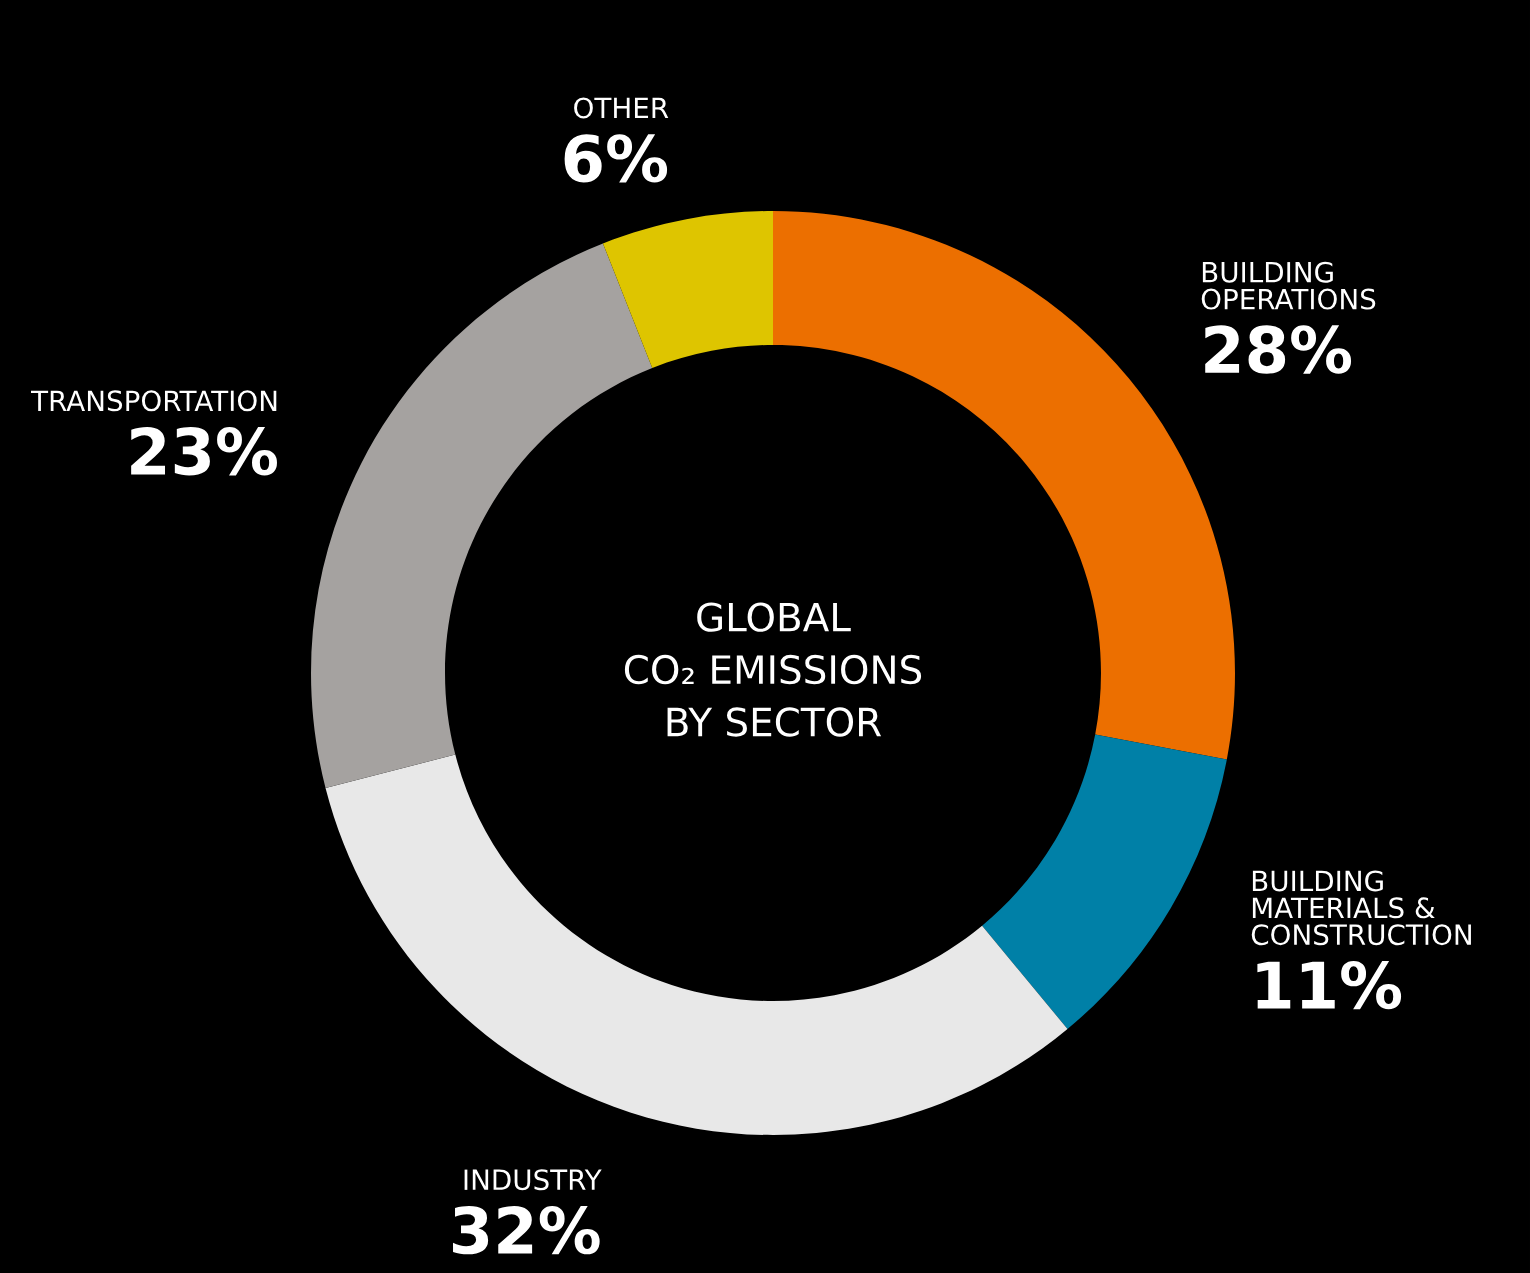  I want to click on data-label: 6%, so click(616, 158).